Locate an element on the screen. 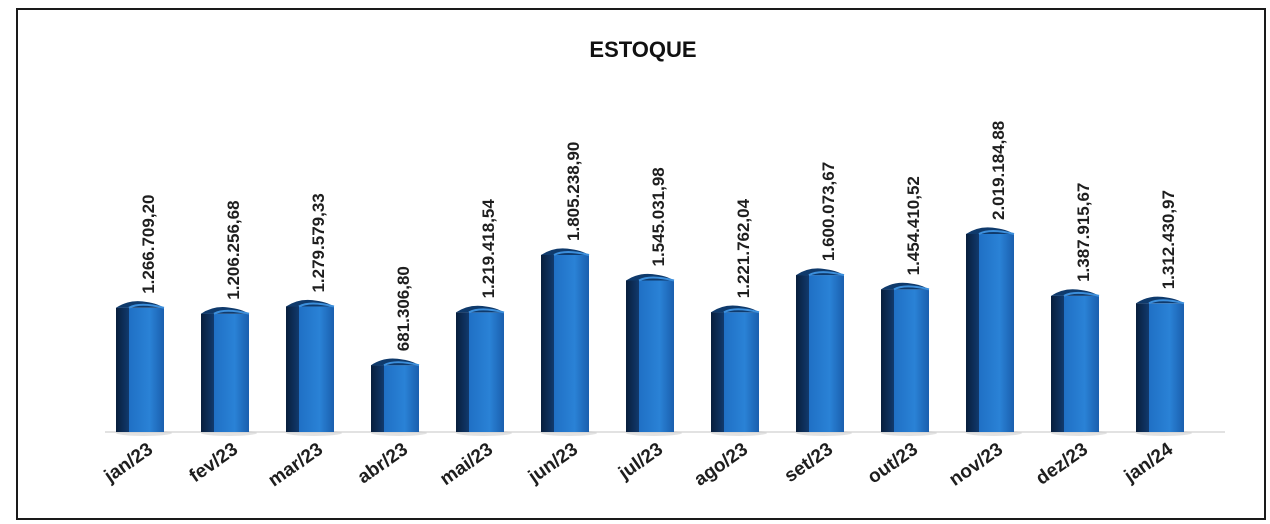 The height and width of the screenshot is (524, 1270). x-tick-label: dez/23 is located at coordinates (1062, 464).